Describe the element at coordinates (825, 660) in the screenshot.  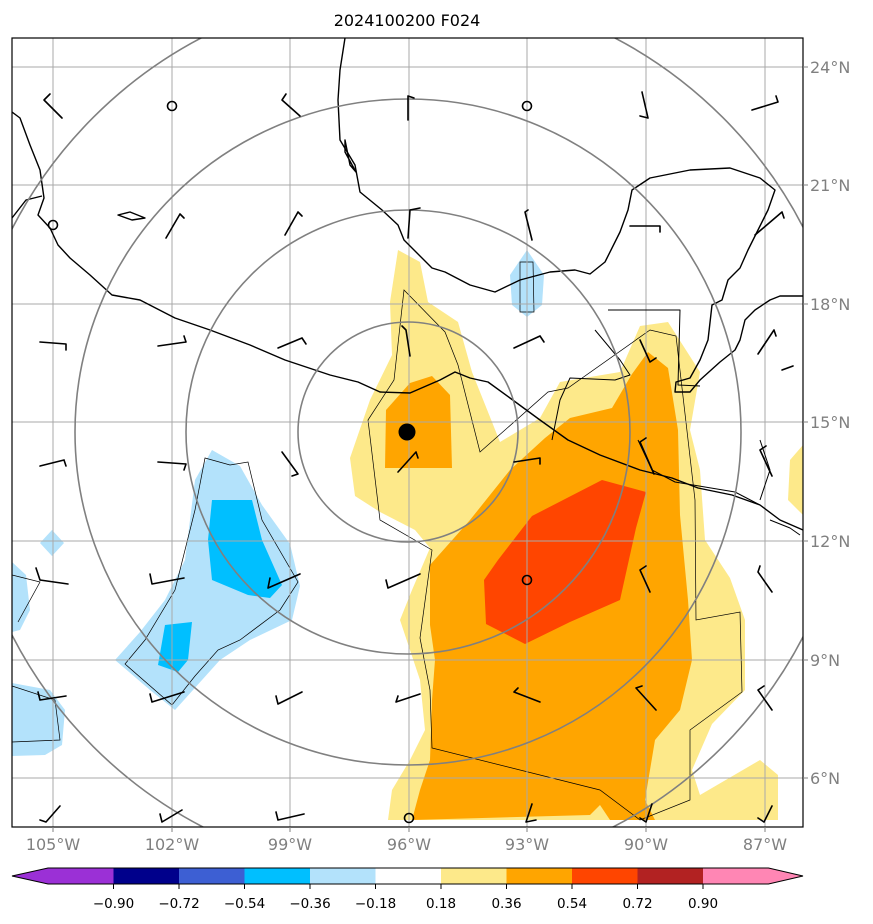
I see `lat-label-9n: 9°N` at that location.